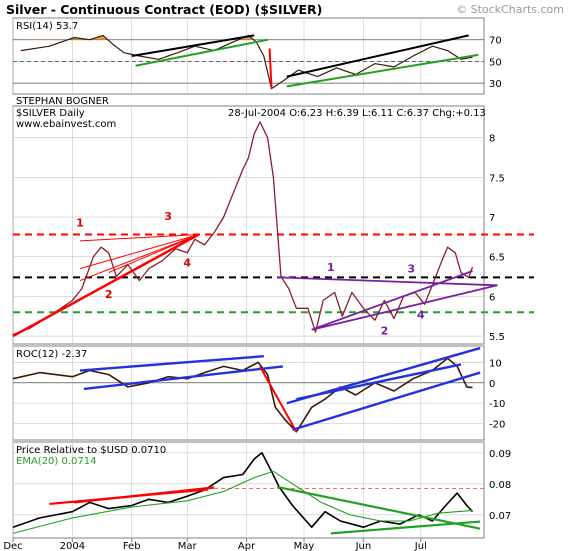 This screenshot has height=551, width=570. Describe the element at coordinates (247, 546) in the screenshot. I see `x-axis-tick-label: Apr` at that location.